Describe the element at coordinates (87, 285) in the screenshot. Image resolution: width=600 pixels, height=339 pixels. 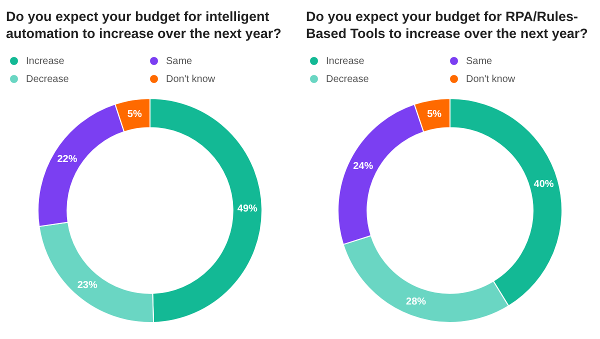
I see `data-label: 23%` at that location.